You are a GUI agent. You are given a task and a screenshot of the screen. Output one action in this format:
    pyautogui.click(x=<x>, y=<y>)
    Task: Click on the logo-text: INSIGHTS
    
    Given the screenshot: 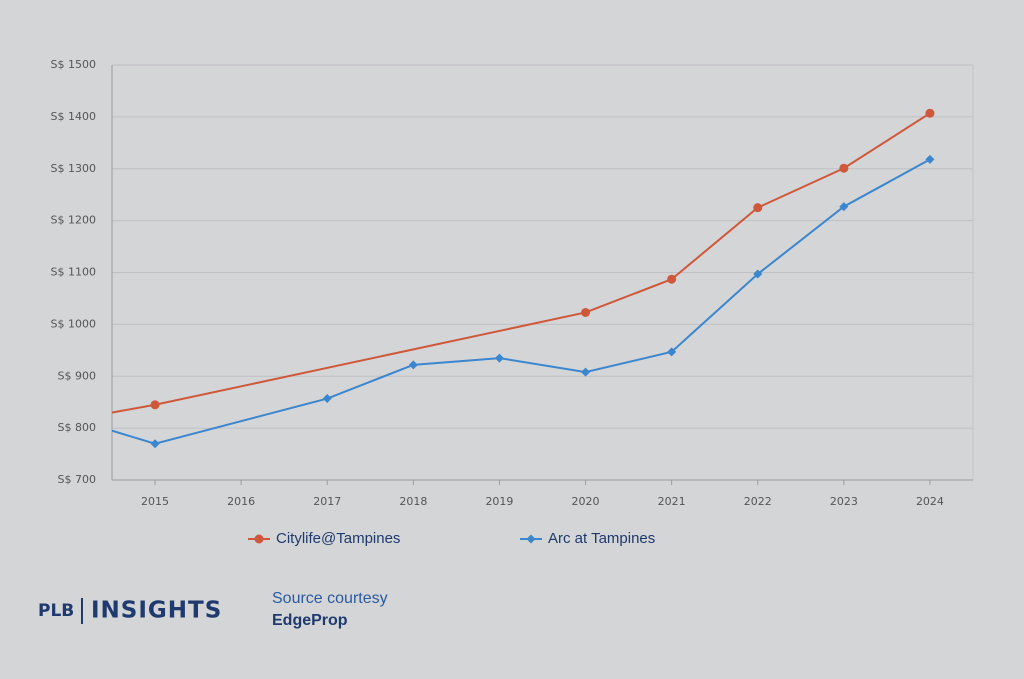 What is the action you would take?
    pyautogui.click(x=156, y=611)
    